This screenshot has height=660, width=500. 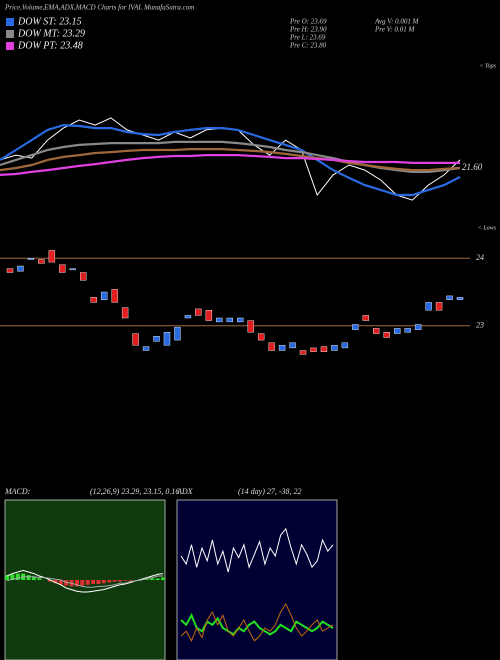 I want to click on panel-title: MACD:, so click(x=17, y=491).